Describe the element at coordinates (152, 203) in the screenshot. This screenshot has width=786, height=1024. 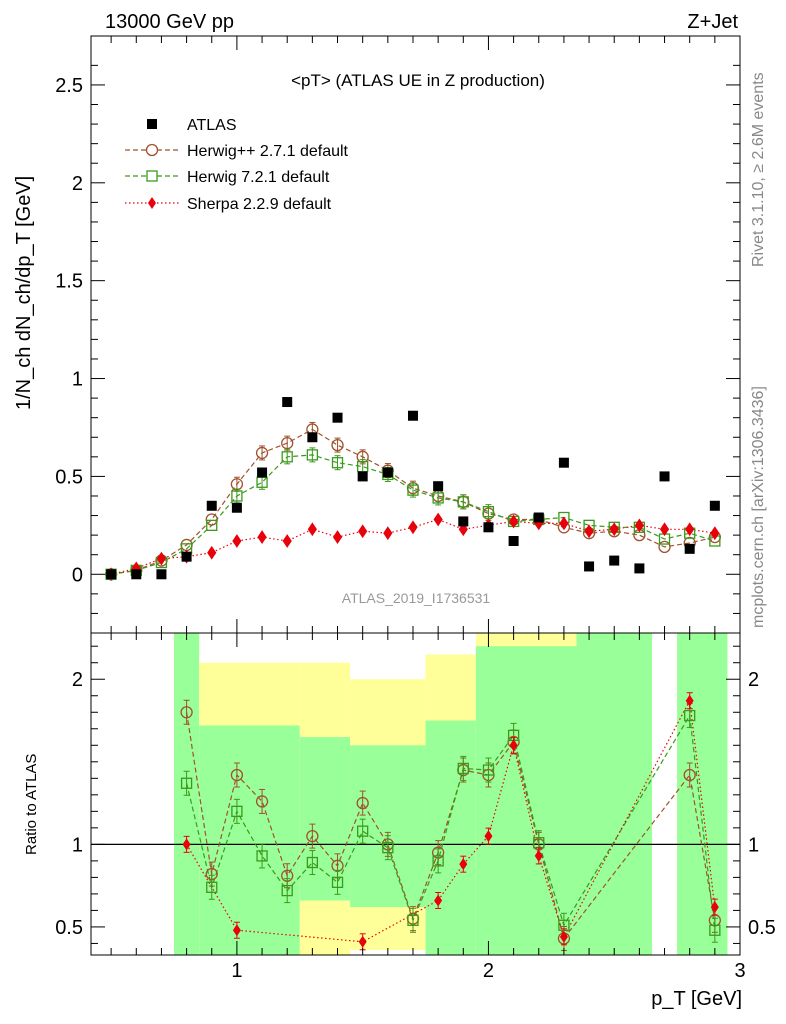
I see `legend-sherpa-marker` at that location.